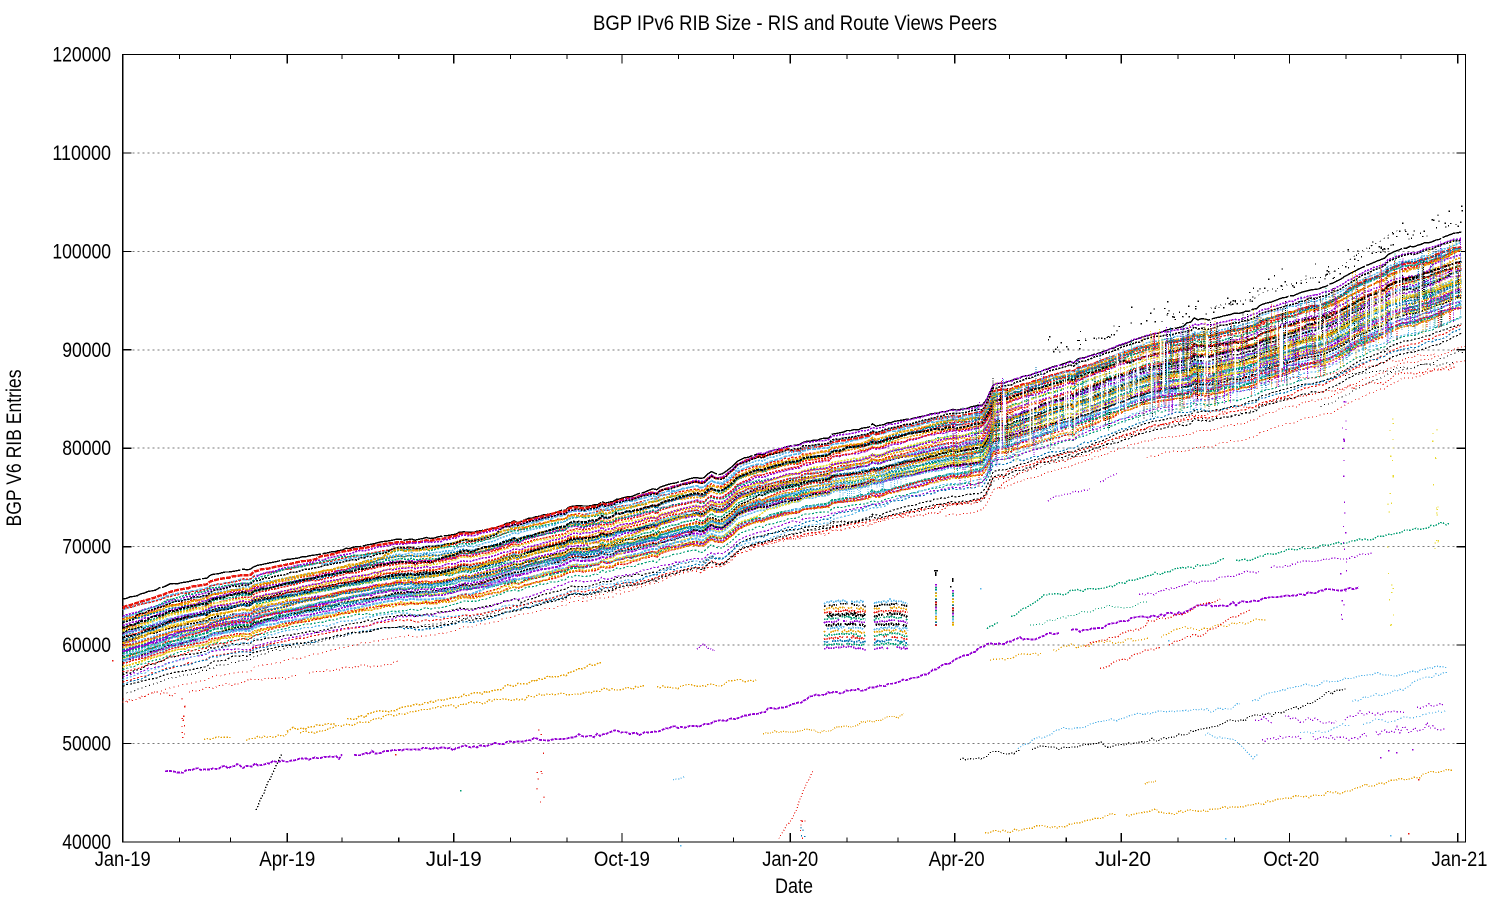  I want to click on svg-text: 110000, so click(81, 153).